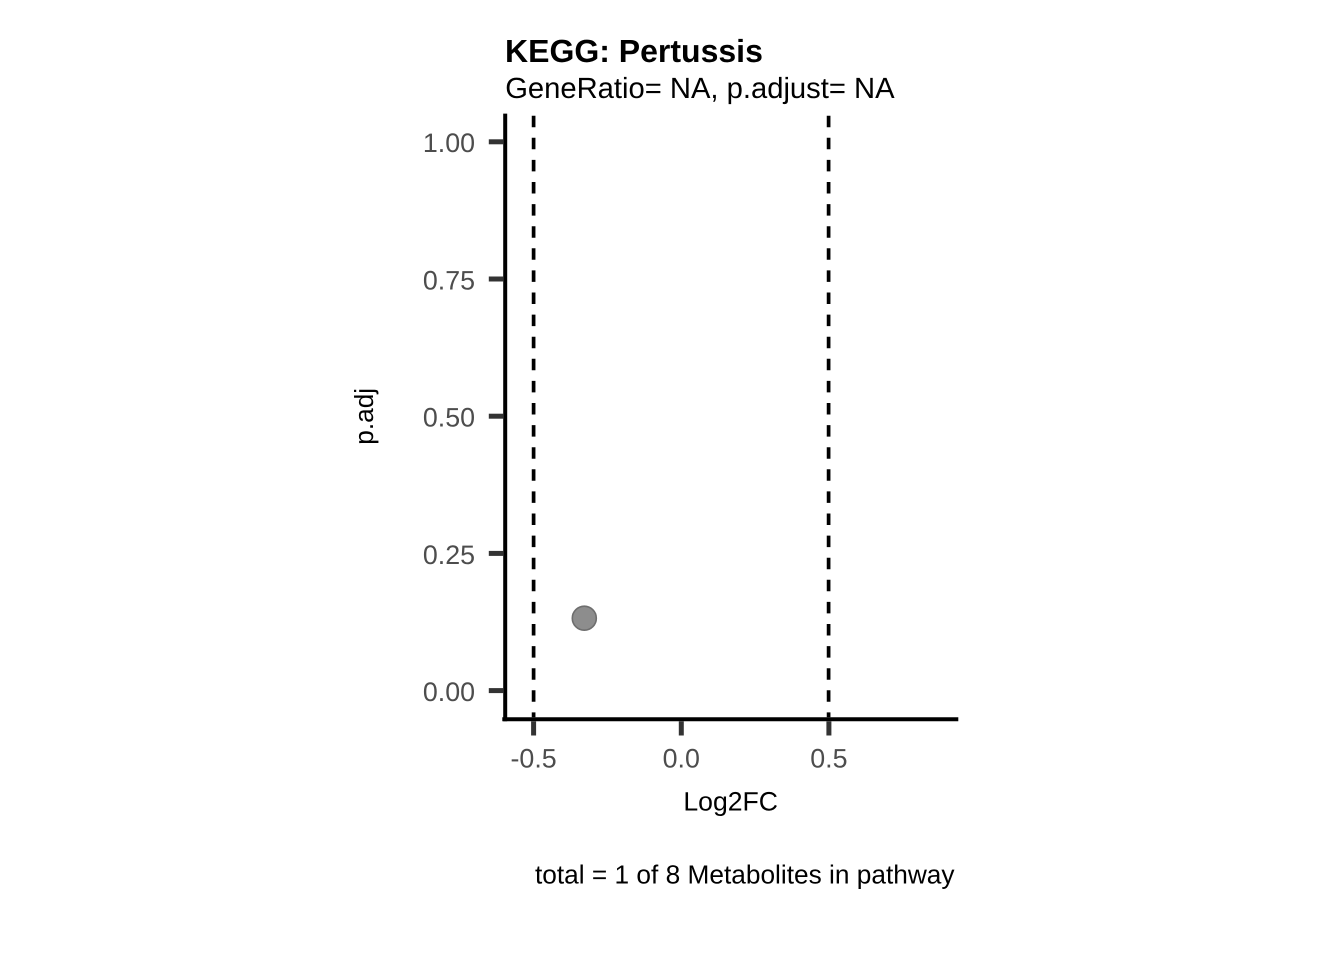 The image size is (1344, 960). I want to click on svg-text: 0.0, so click(681, 759).